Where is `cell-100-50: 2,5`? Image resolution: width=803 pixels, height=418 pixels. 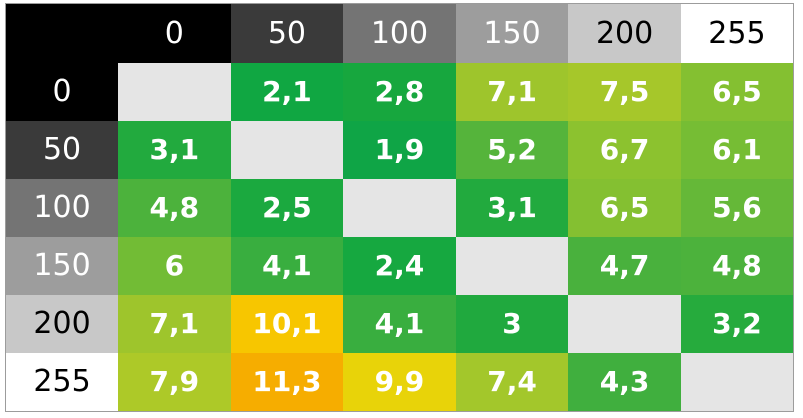
cell-100-50: 2,5 is located at coordinates (287, 207).